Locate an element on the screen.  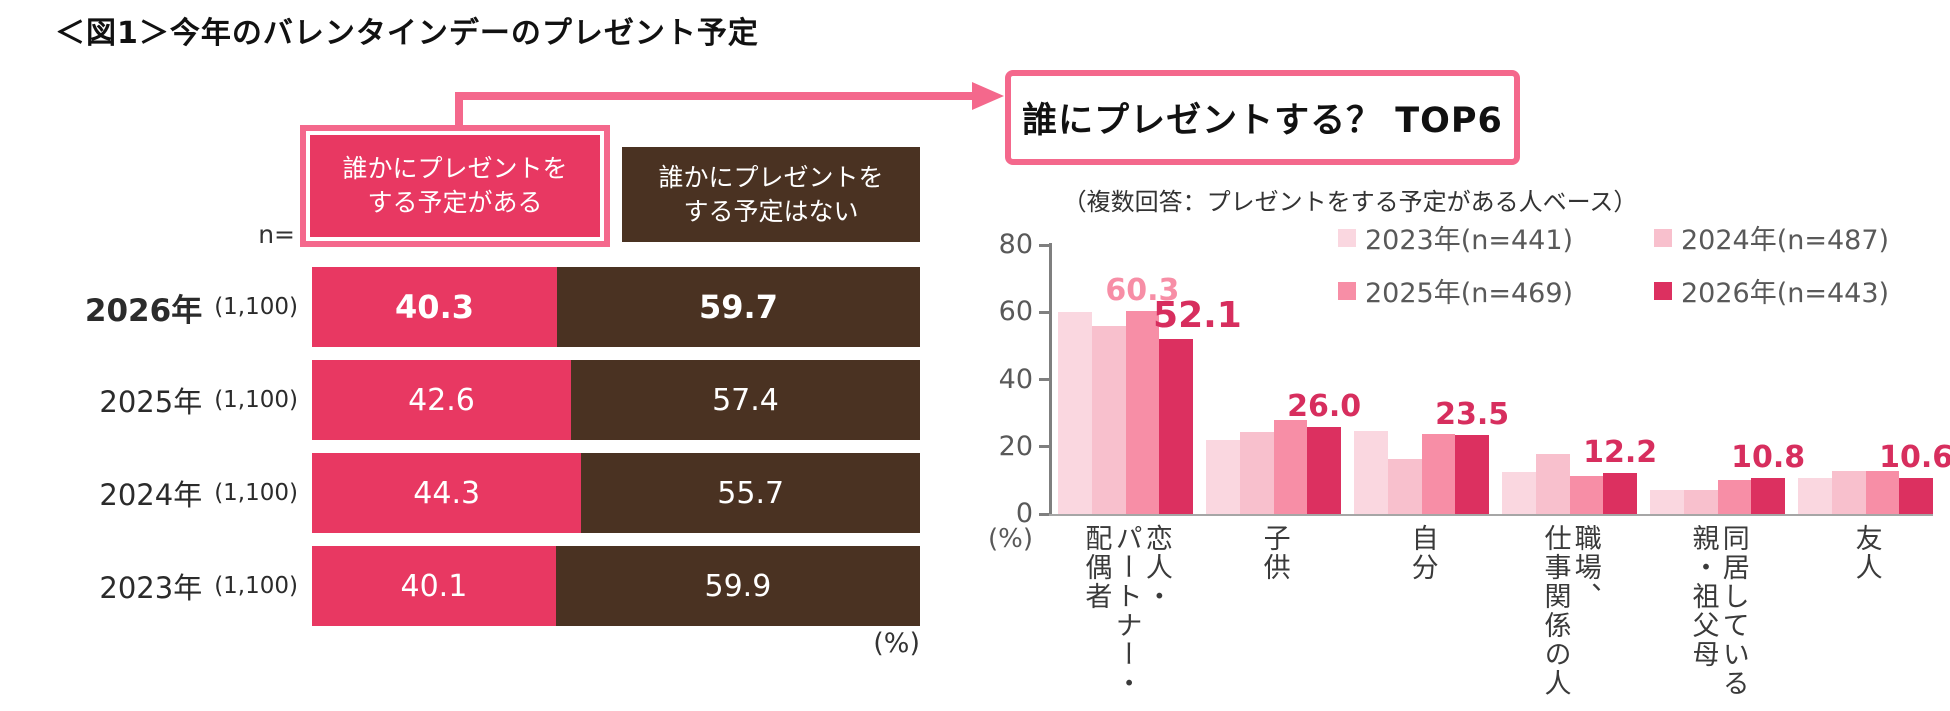
legend-item: 2026年(n=443) is located at coordinates (1771, 290).